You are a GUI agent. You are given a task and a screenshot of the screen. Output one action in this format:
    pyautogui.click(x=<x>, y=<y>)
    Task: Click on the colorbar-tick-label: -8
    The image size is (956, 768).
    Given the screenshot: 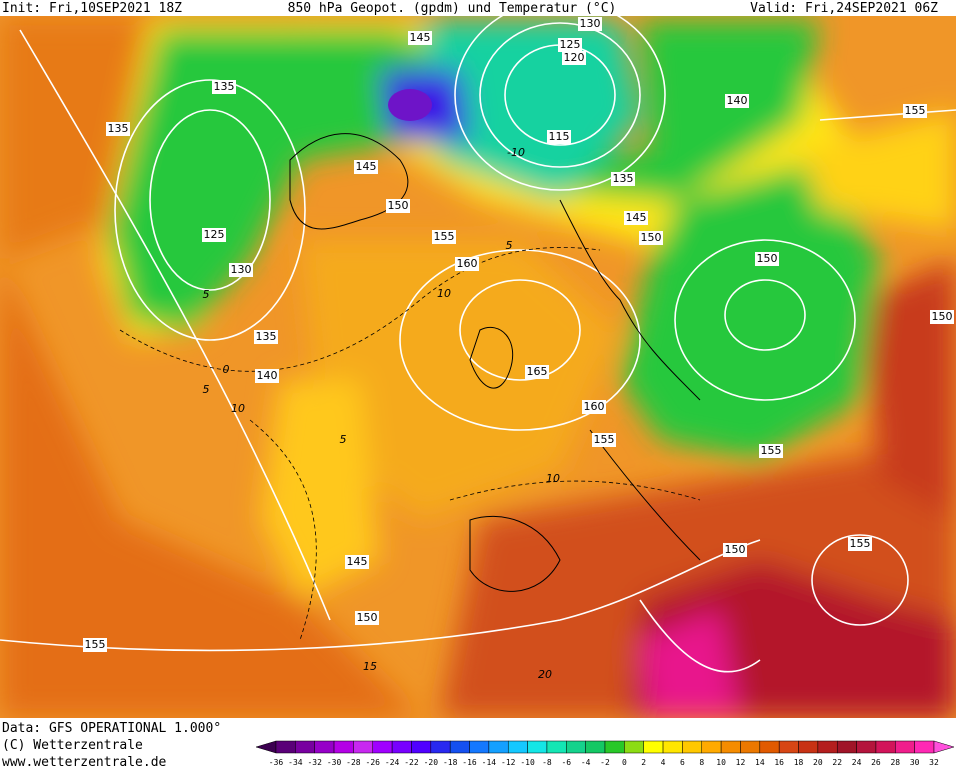 What is the action you would take?
    pyautogui.click(x=547, y=762)
    